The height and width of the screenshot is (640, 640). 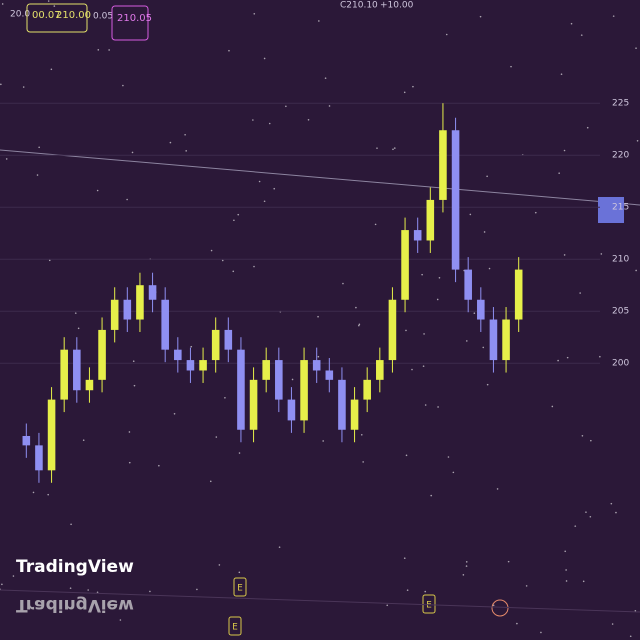 I want to click on brand-reflection: TradingView, so click(x=75, y=605).